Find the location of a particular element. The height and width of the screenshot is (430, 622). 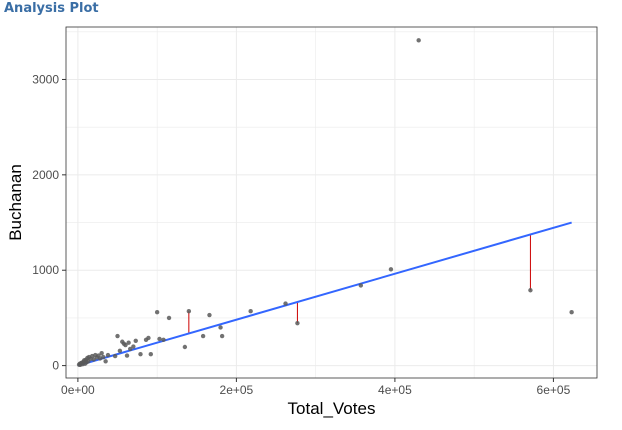

y-axis-title: Buchanan is located at coordinates (15, 202).